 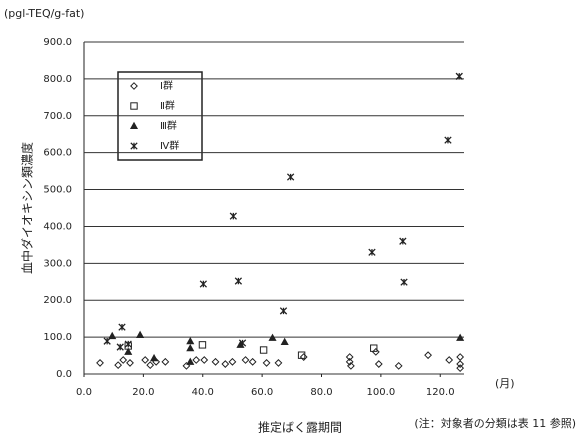 What do you see at coordinates (167, 105) in the screenshot?
I see `legend-label: Ⅱ群` at bounding box center [167, 105].